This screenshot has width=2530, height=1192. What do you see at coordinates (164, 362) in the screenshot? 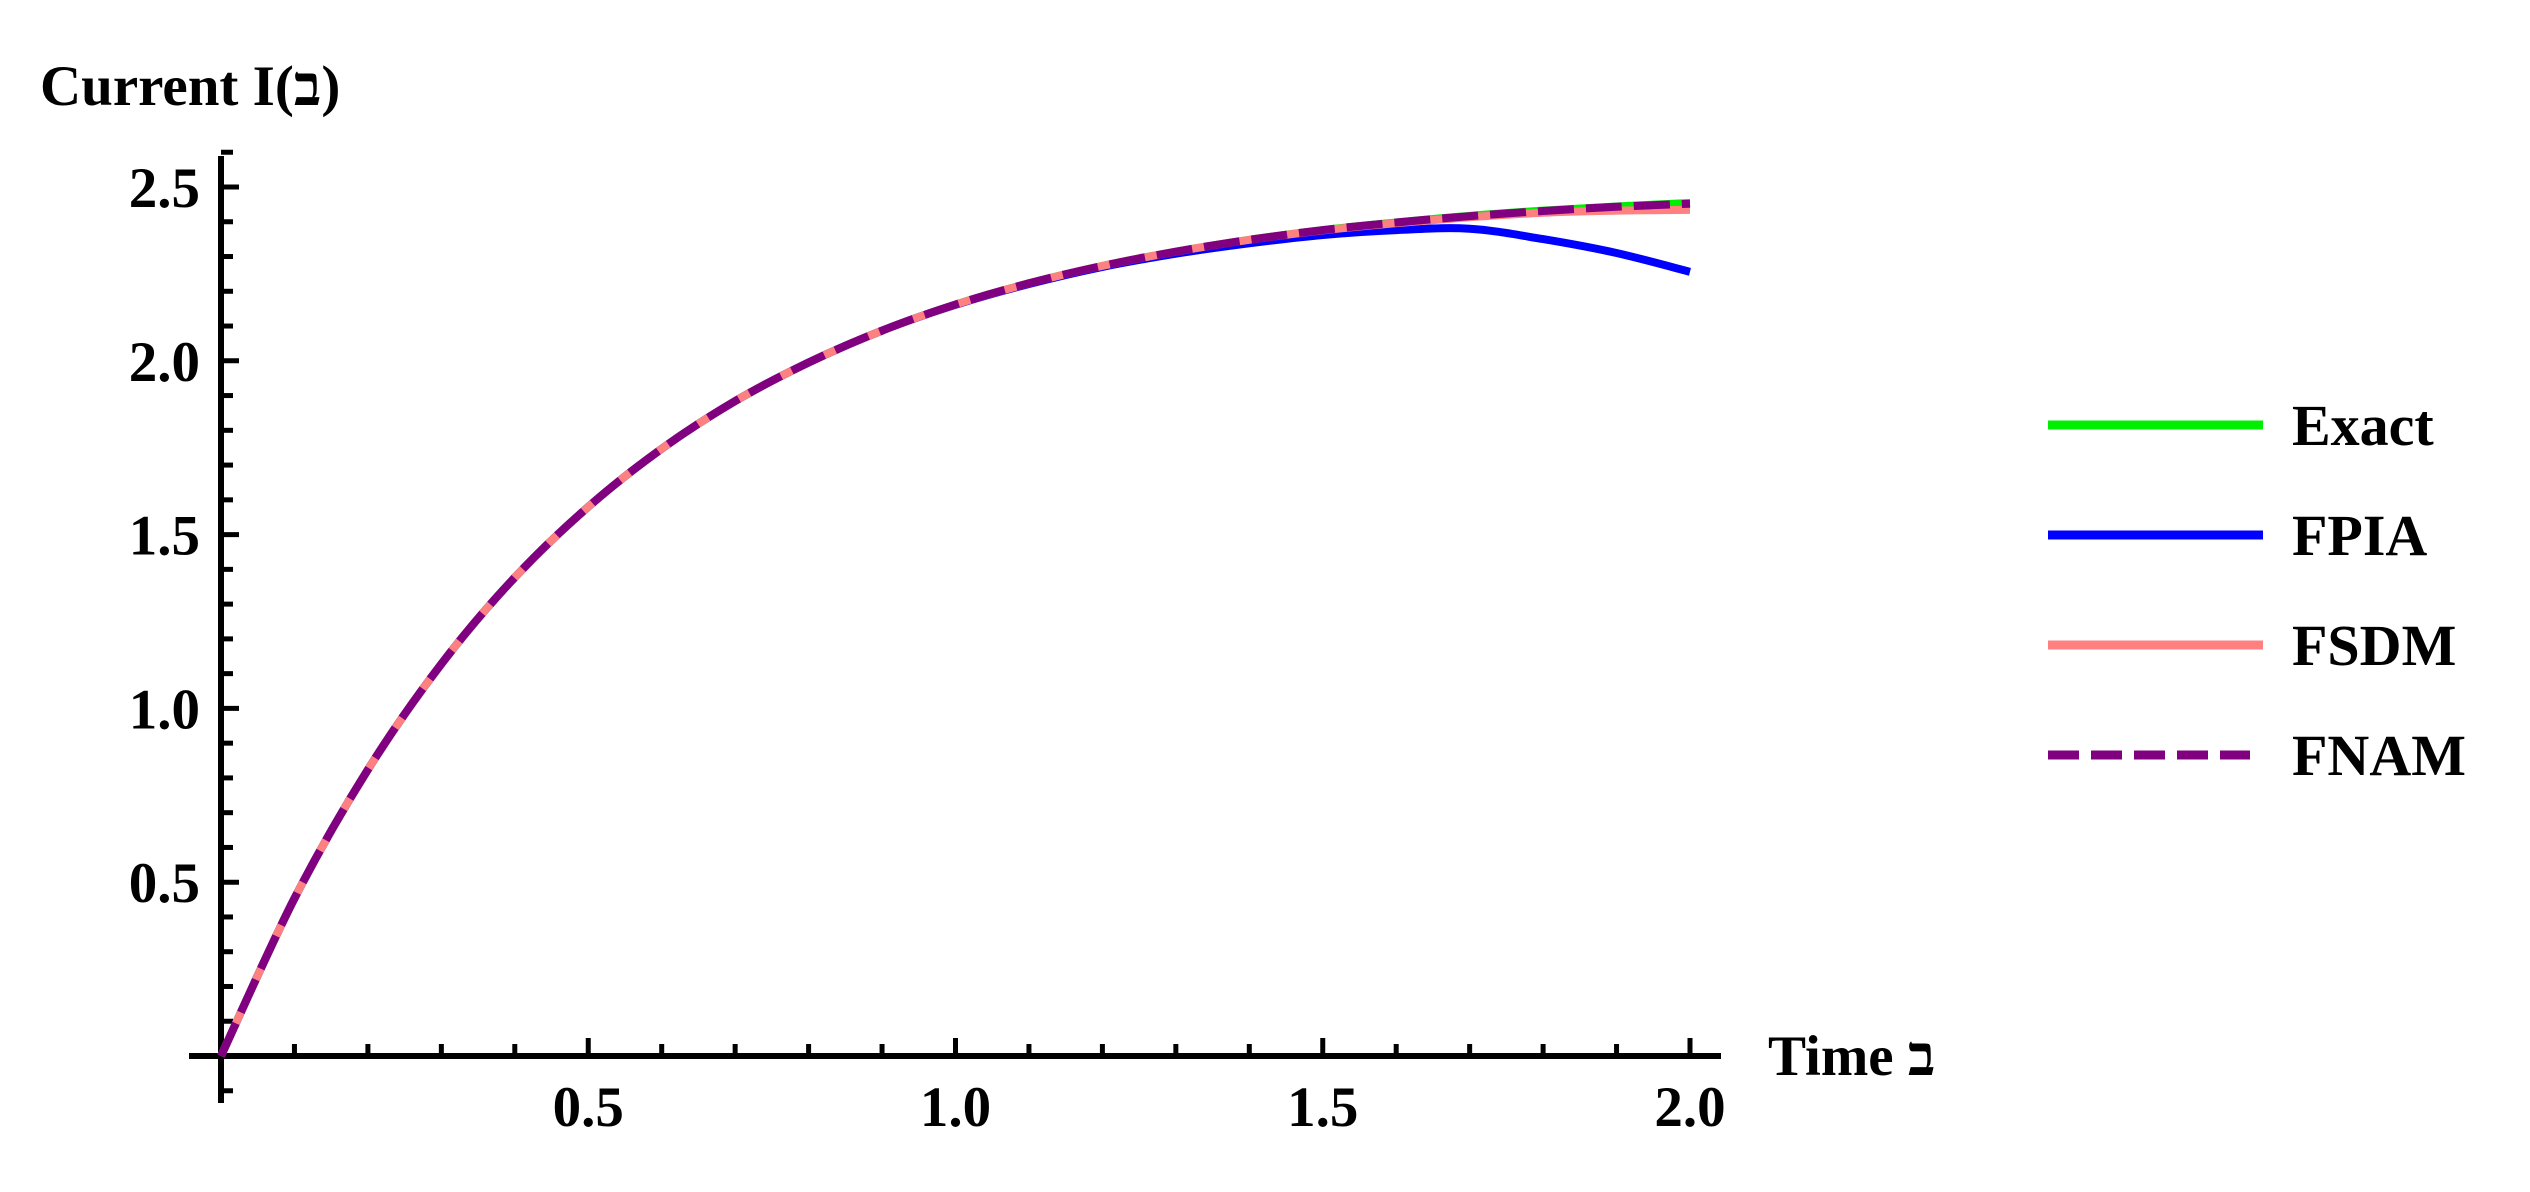
I see `y-tick-label: 2.0` at bounding box center [164, 362].